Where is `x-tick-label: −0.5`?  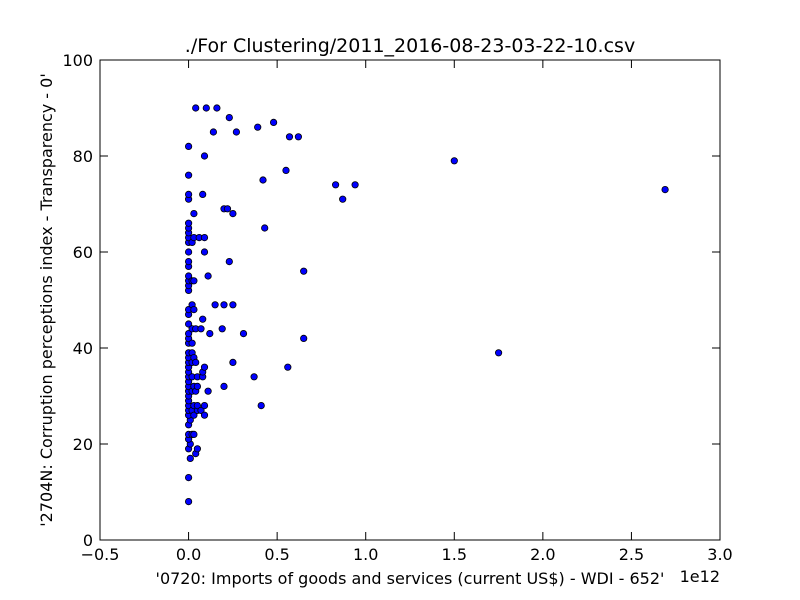 x-tick-label: −0.5 is located at coordinates (100, 554).